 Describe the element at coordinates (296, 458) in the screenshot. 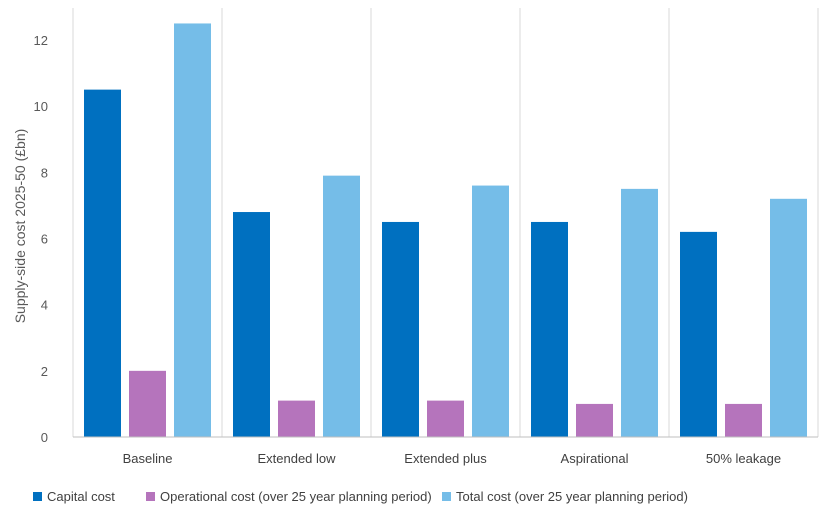

I see `x-category-label: Extended low` at that location.